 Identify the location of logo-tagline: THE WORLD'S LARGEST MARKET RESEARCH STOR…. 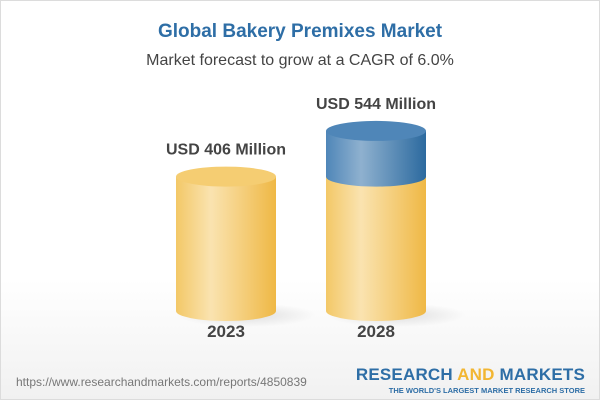
(486, 390).